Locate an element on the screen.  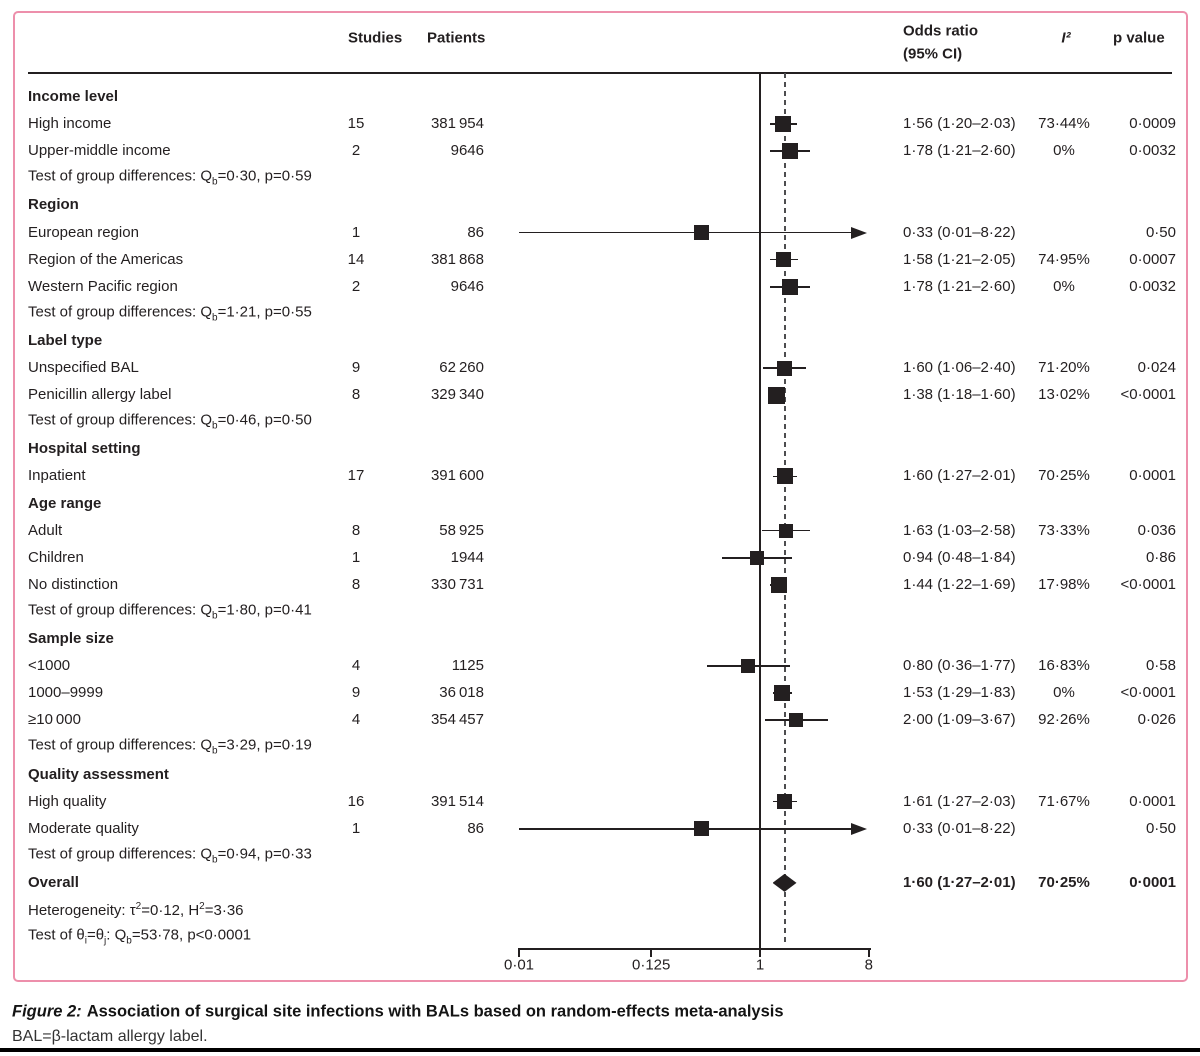
note-text: =0·30, p=0·59 is located at coordinates (264, 176).